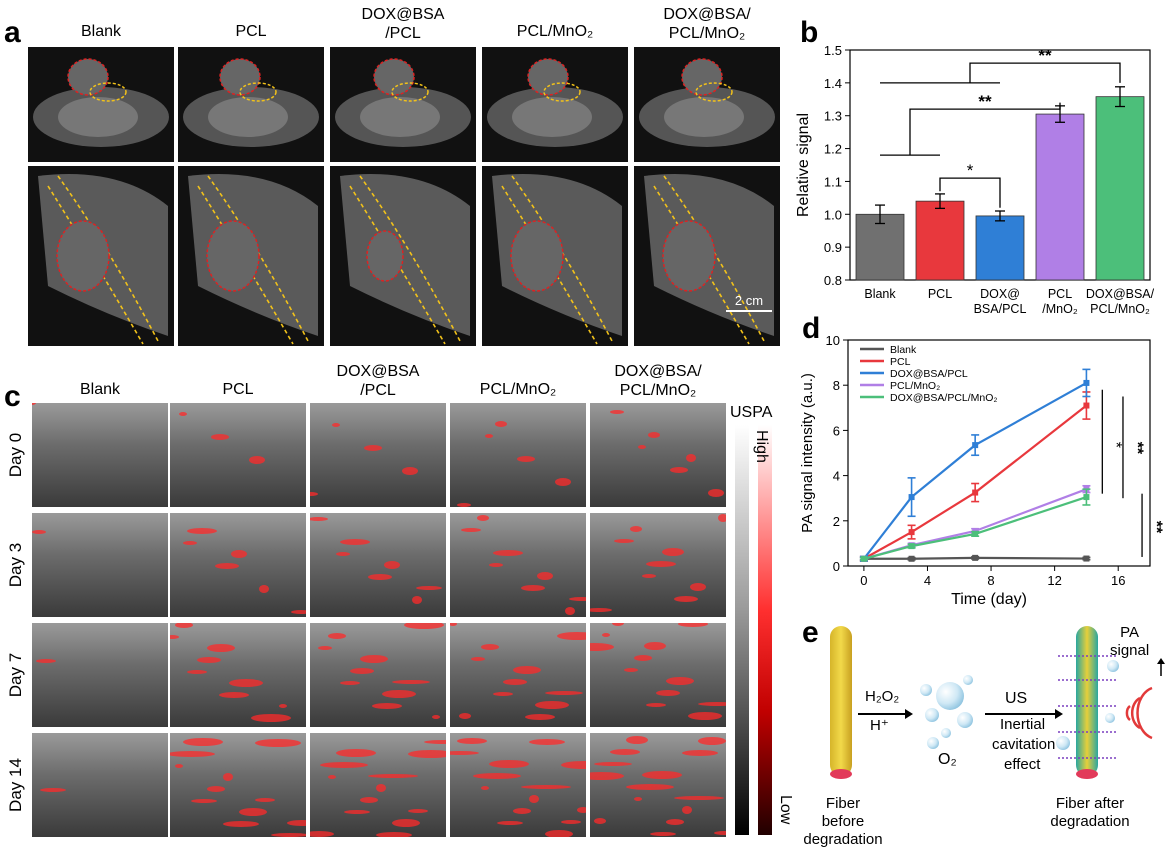 Image resolution: width=1169 pixels, height=849 pixels. Describe the element at coordinates (1059, 714) in the screenshot. I see `arrow-2-head` at that location.